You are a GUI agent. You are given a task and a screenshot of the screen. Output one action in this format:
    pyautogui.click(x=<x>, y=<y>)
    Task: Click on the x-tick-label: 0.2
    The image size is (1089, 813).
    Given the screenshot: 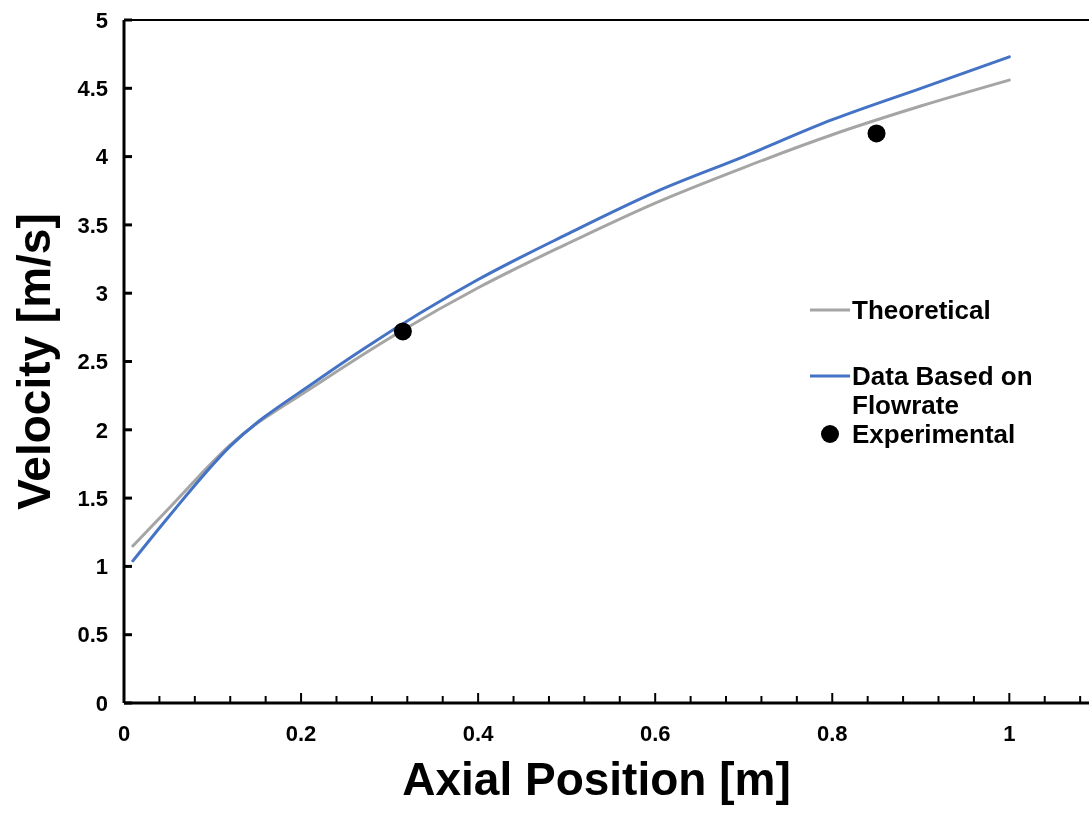 What is the action you would take?
    pyautogui.click(x=301, y=733)
    